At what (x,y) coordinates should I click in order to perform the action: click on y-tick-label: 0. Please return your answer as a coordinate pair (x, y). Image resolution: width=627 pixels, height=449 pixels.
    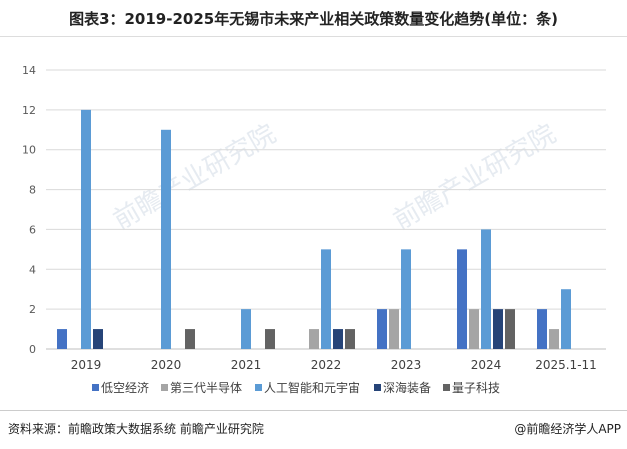
    Looking at the image, I should click on (32, 349).